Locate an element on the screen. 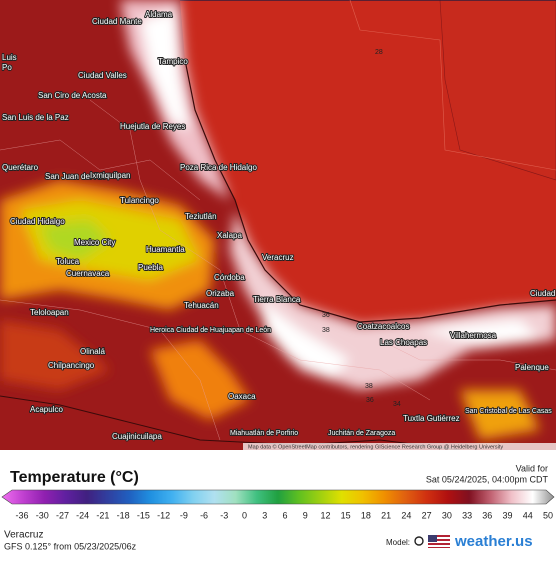 The width and height of the screenshot is (556, 561). city-label: Luis is located at coordinates (9, 57).